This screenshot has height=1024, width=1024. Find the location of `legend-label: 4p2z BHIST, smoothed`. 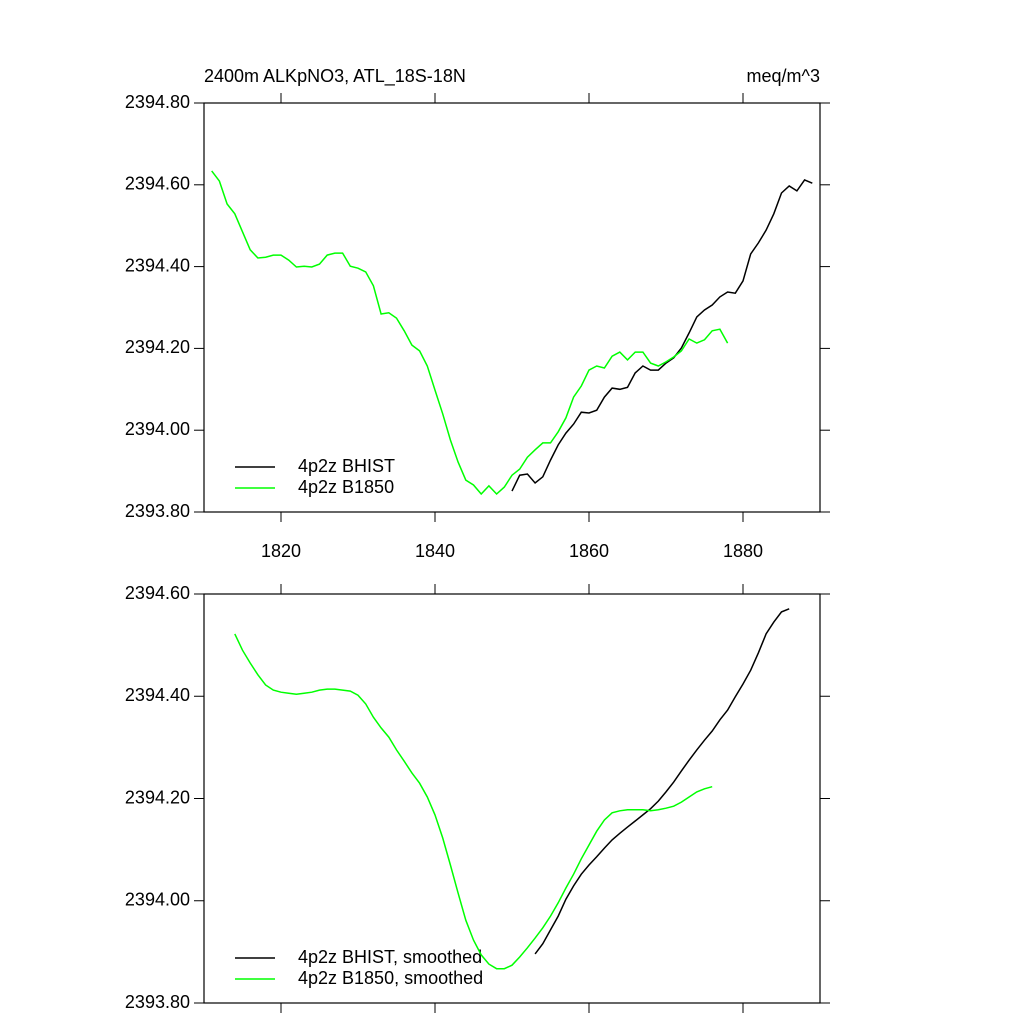

legend-label: 4p2z BHIST, smoothed is located at coordinates (390, 957).